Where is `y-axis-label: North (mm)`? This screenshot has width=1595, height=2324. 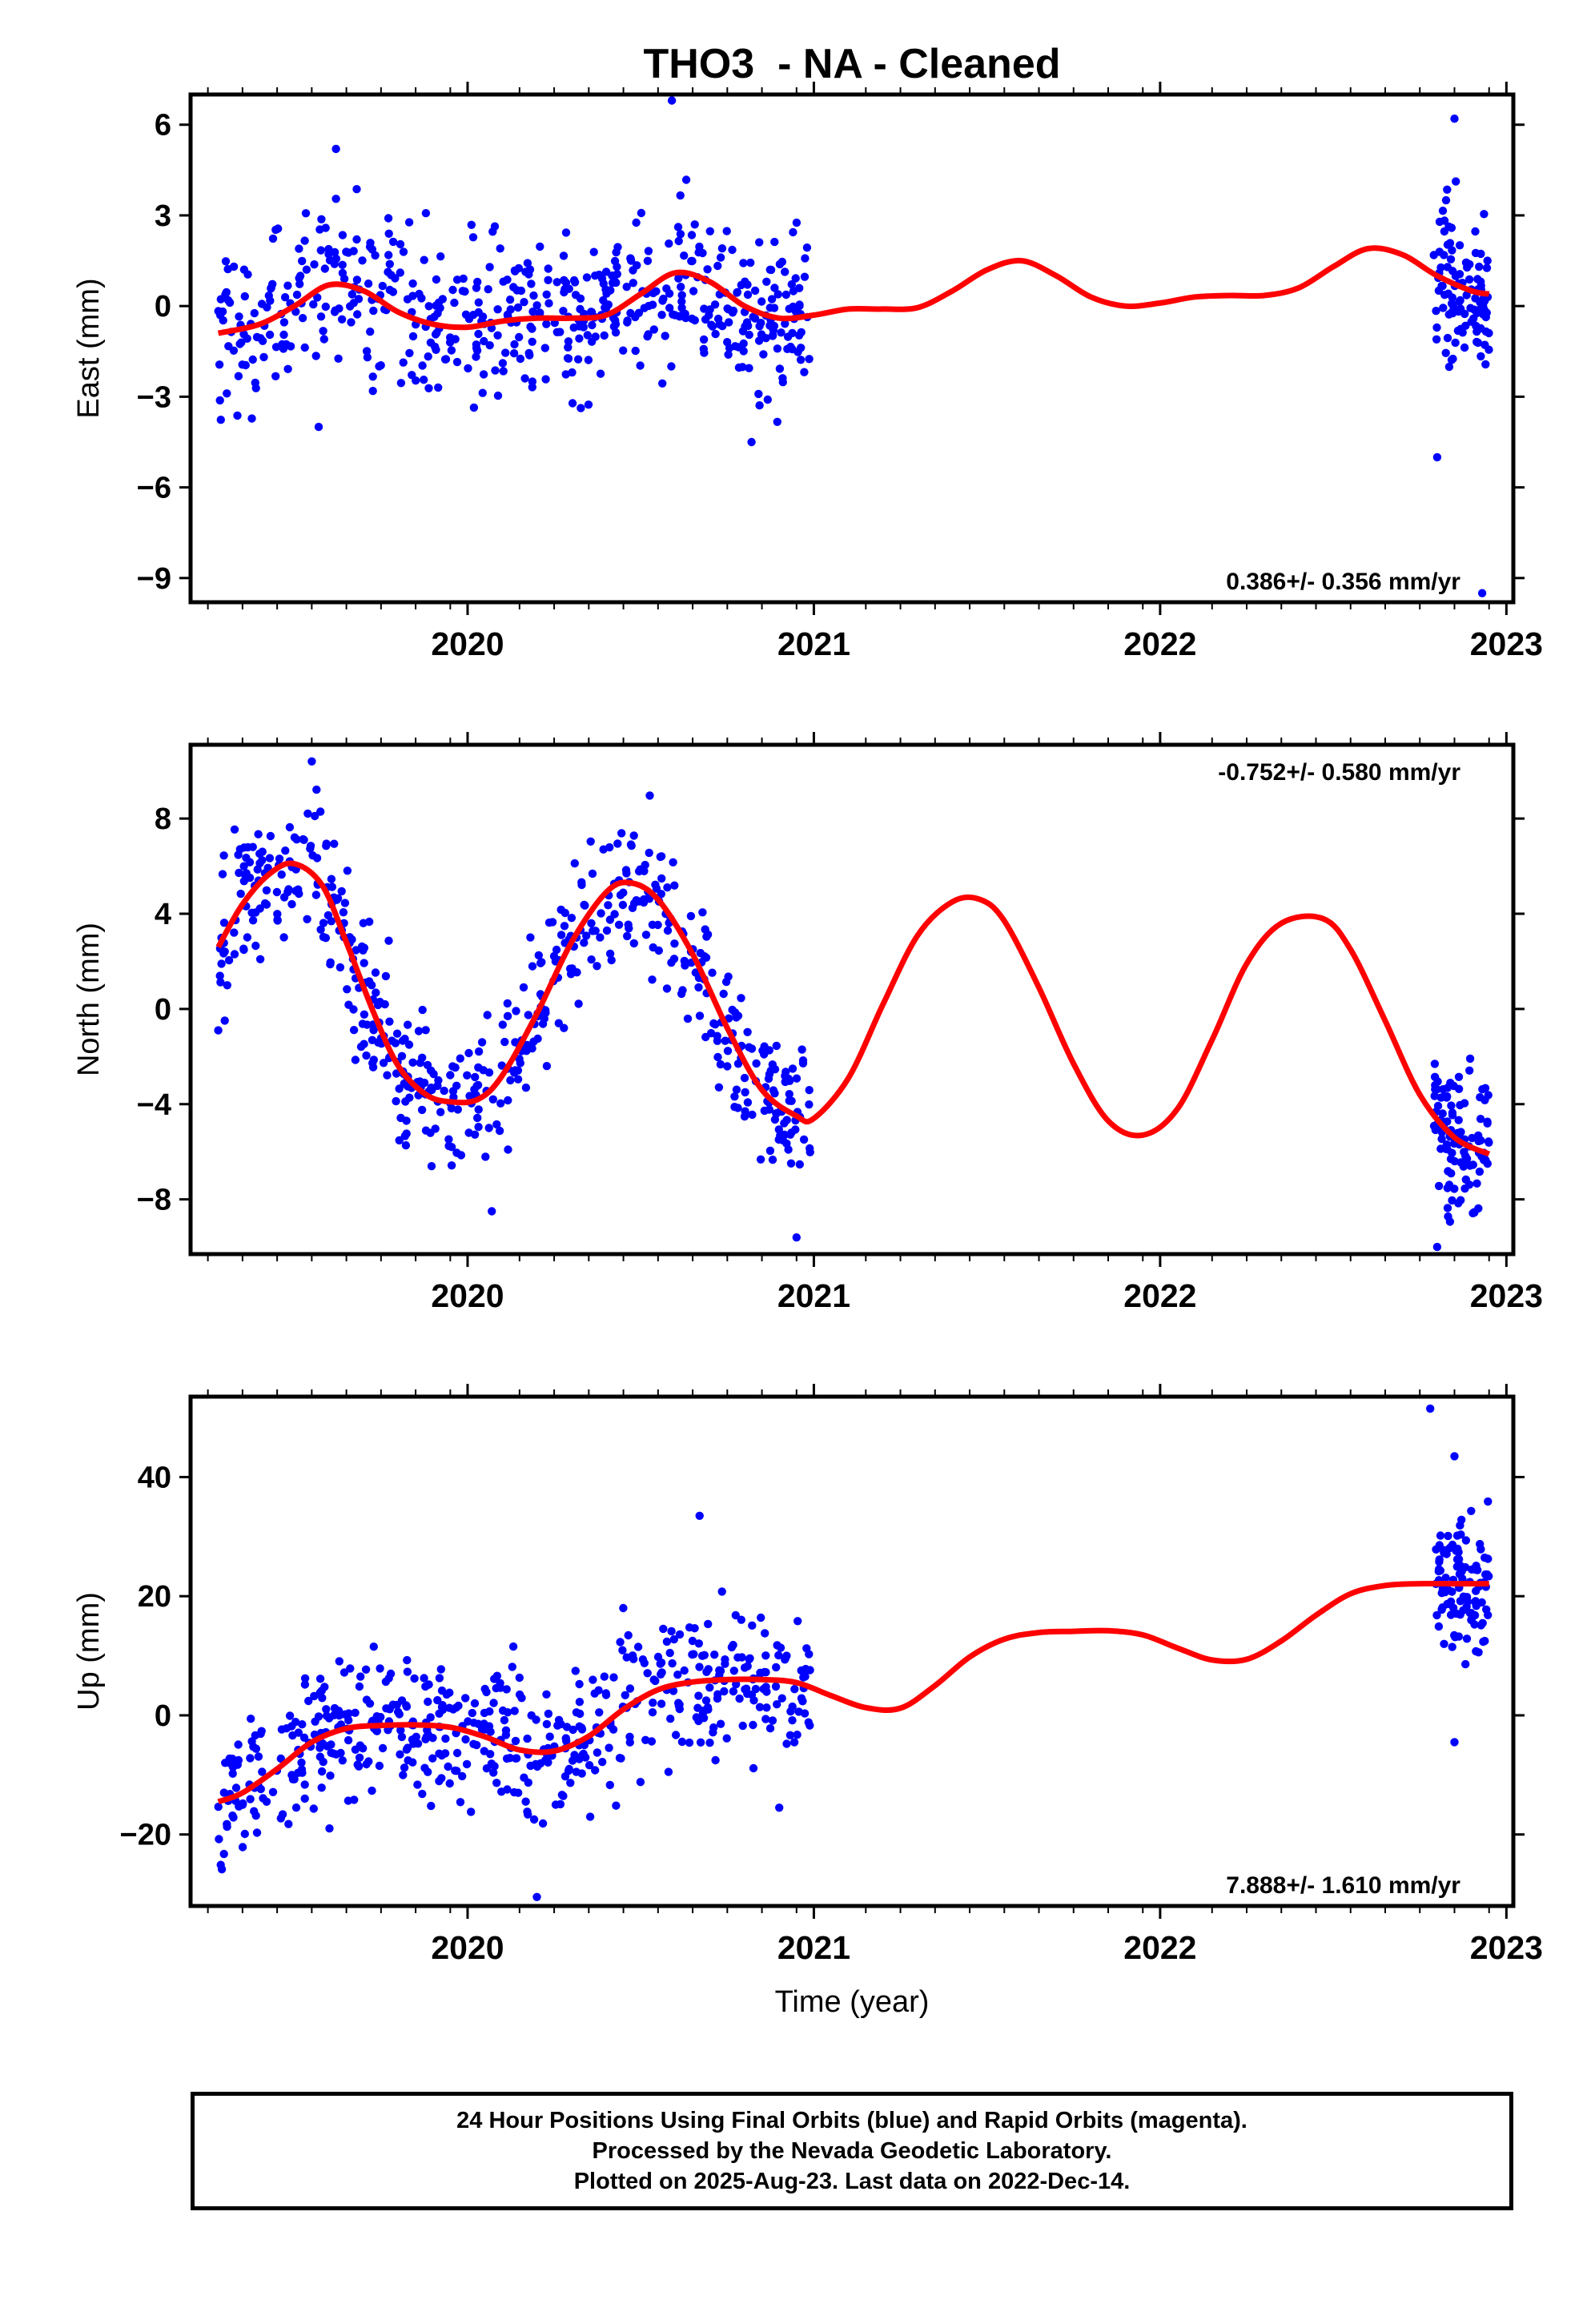
y-axis-label: North (mm) is located at coordinates (89, 1000).